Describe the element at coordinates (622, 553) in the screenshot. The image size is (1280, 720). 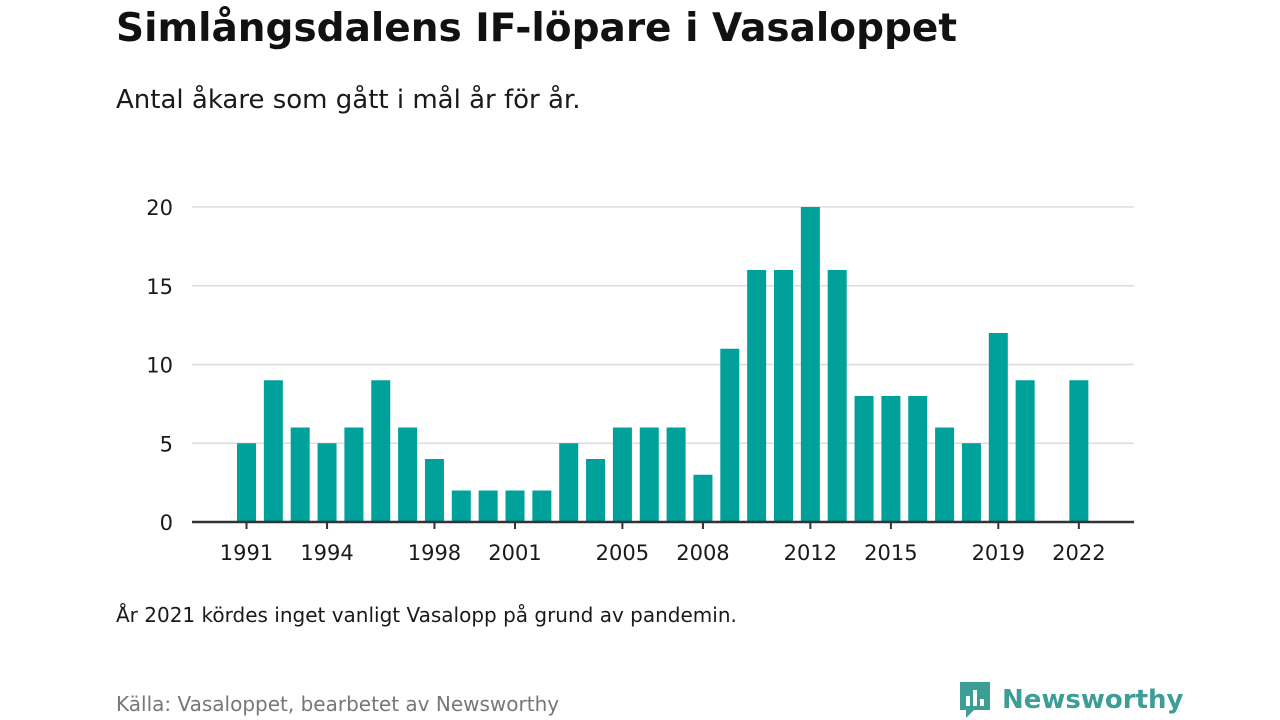
I see `x-tick-label: 2005` at that location.